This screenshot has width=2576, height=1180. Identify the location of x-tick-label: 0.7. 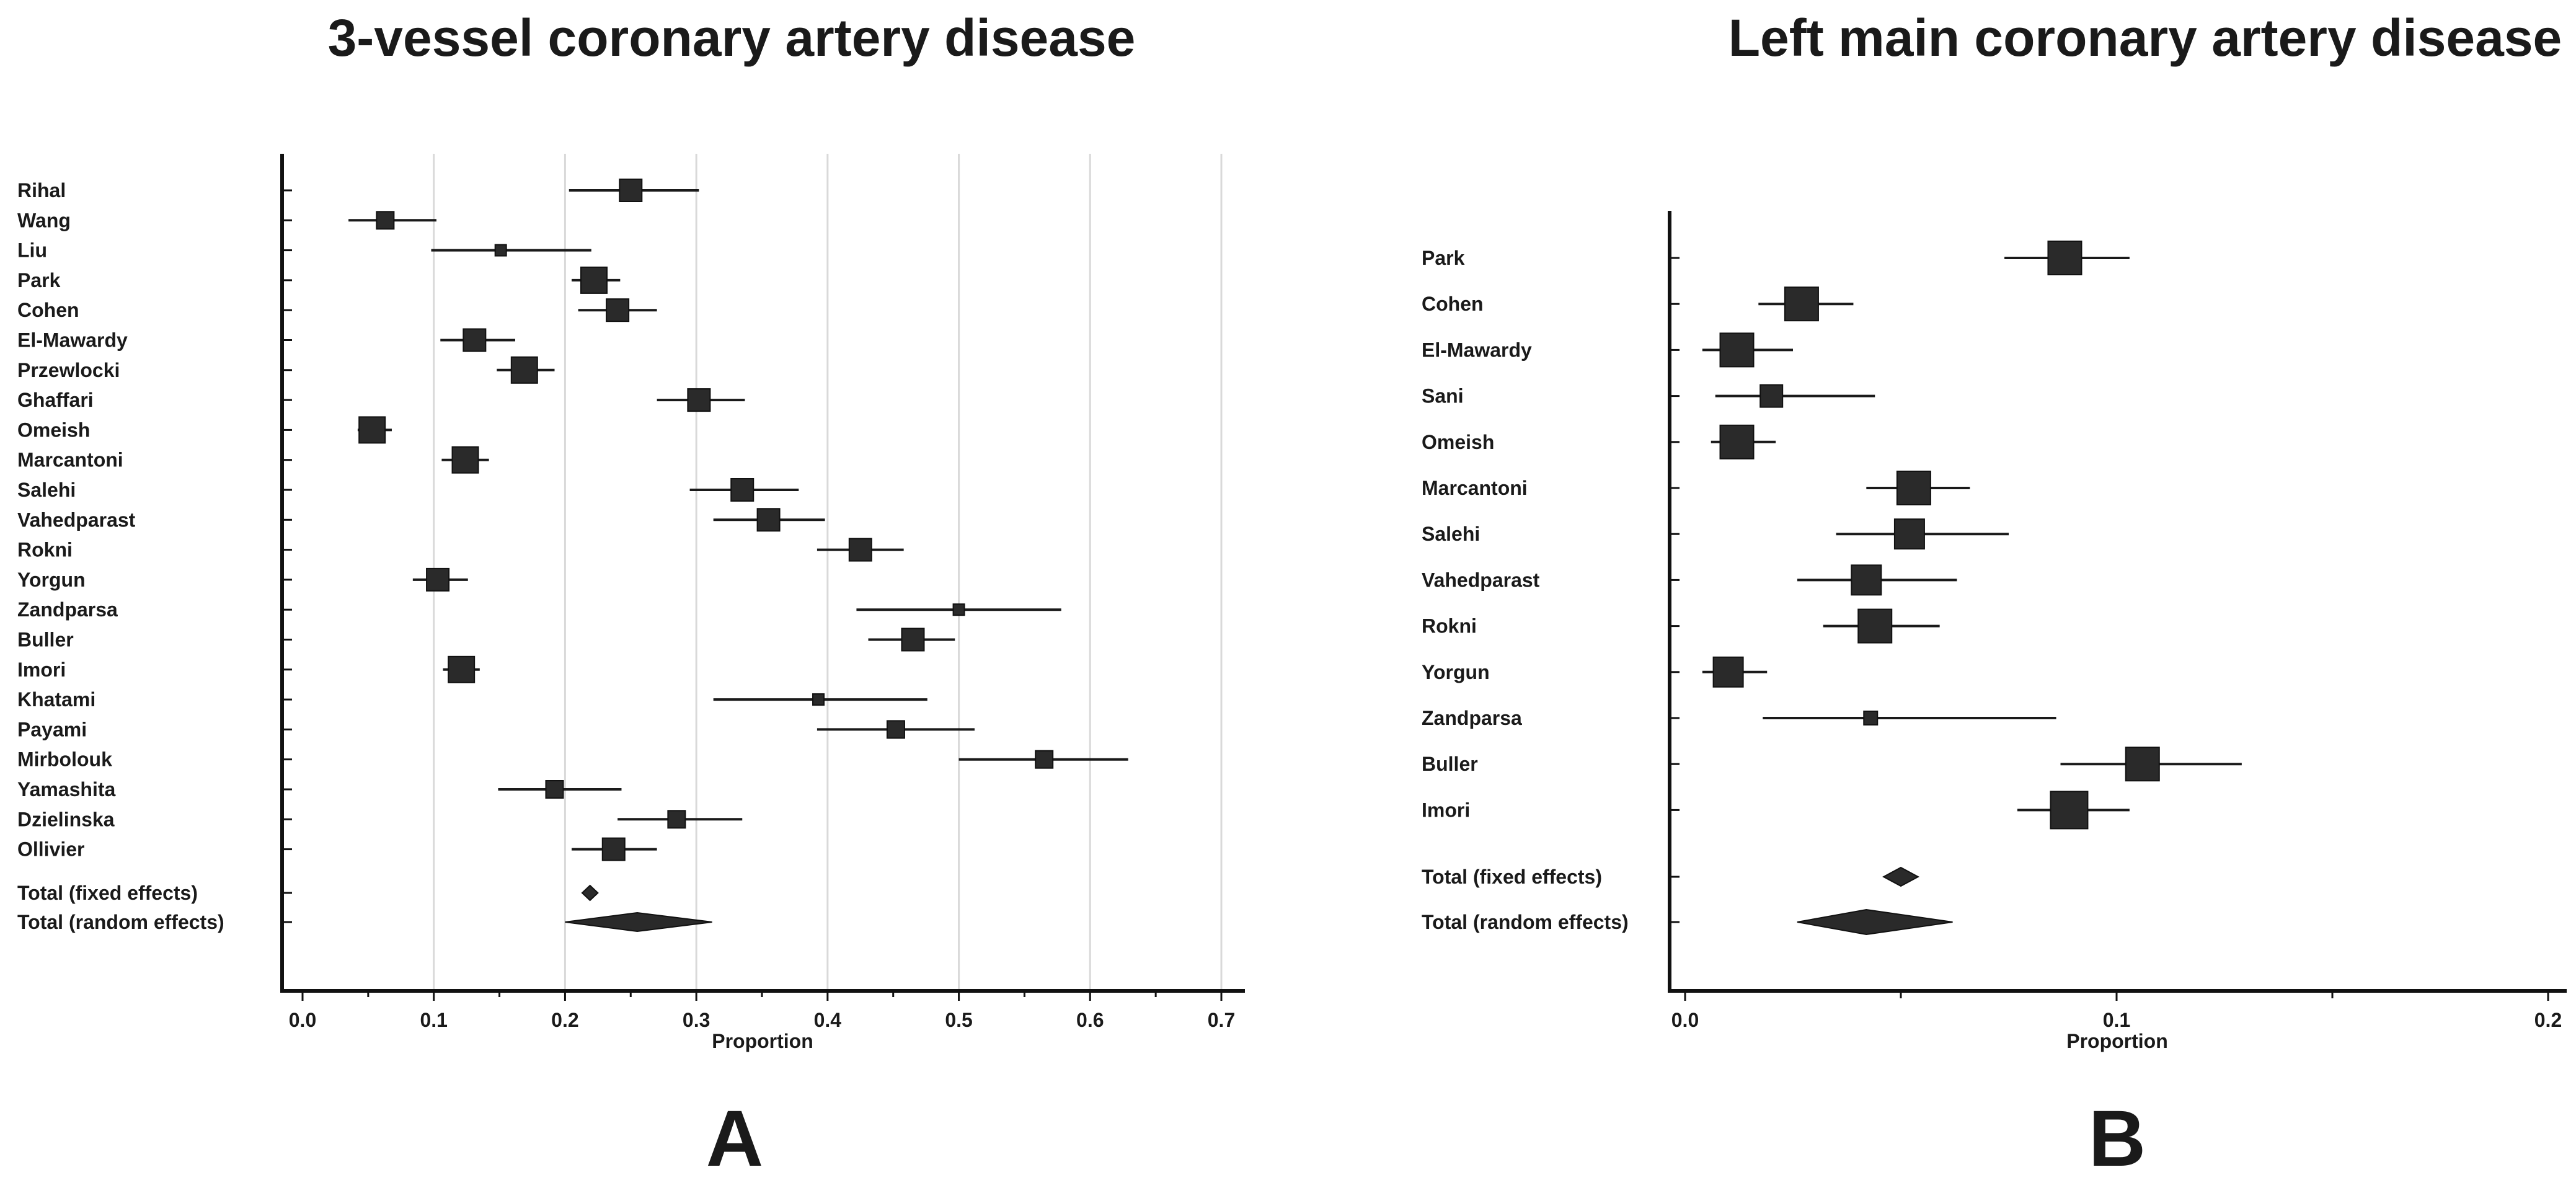
(1221, 1020).